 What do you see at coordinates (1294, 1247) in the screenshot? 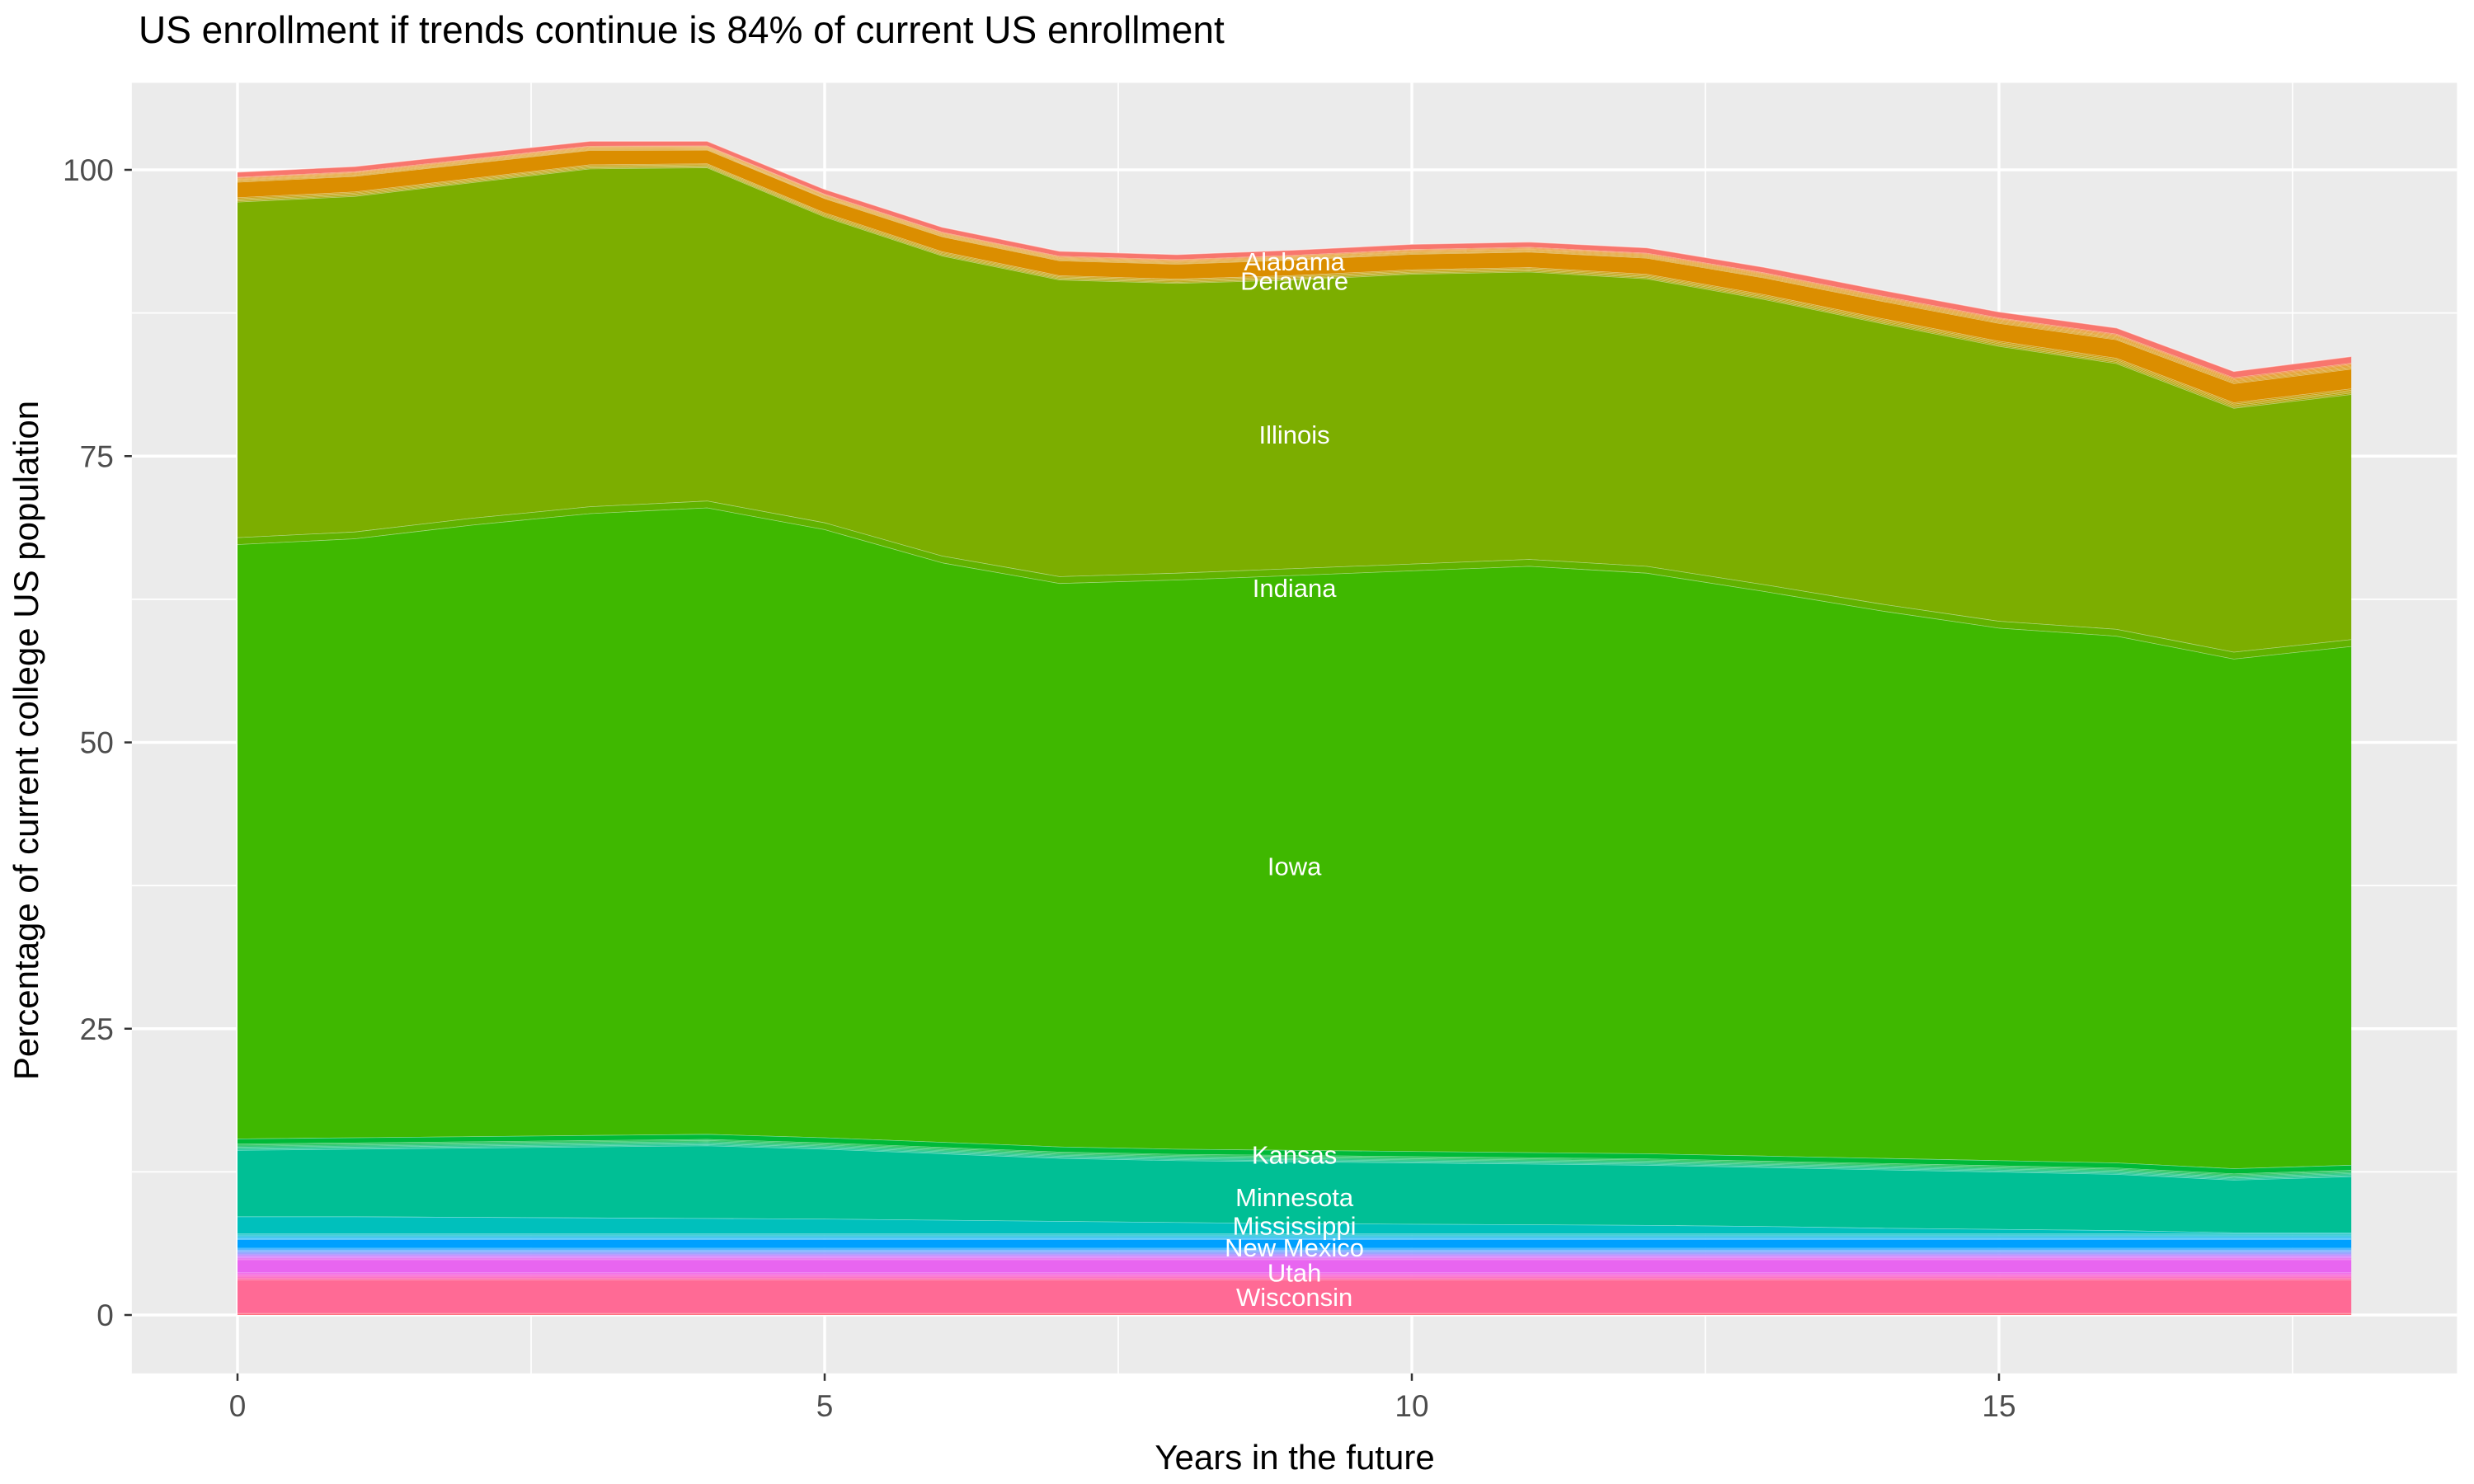
I see `area-label-new-mexico: New Mexico` at bounding box center [1294, 1247].